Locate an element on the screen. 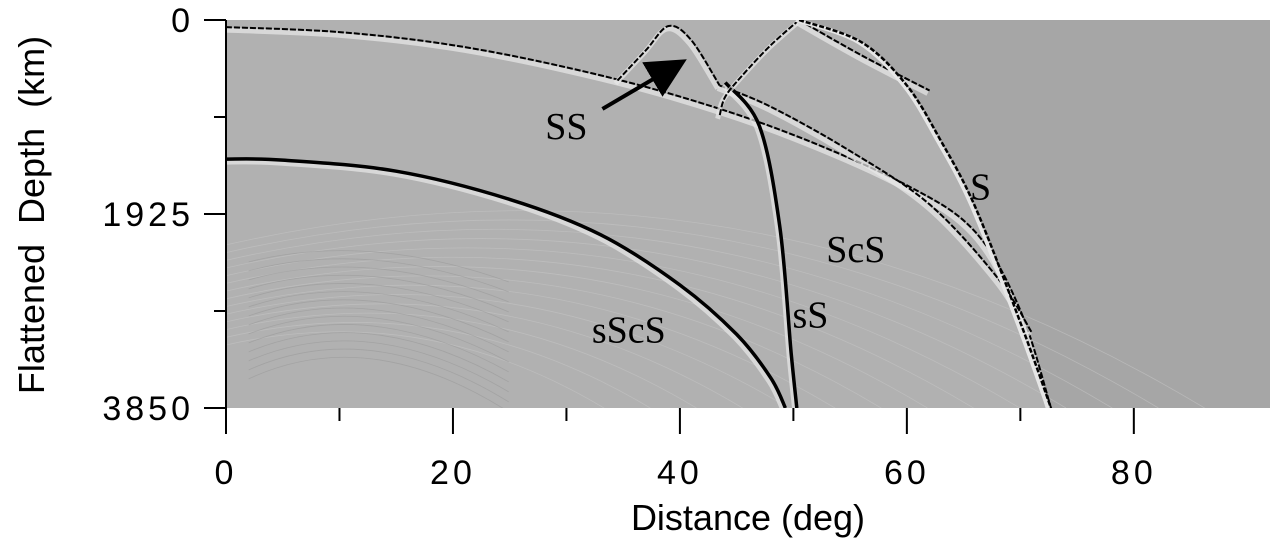  phase-label-ScS: ScS is located at coordinates (855, 250).